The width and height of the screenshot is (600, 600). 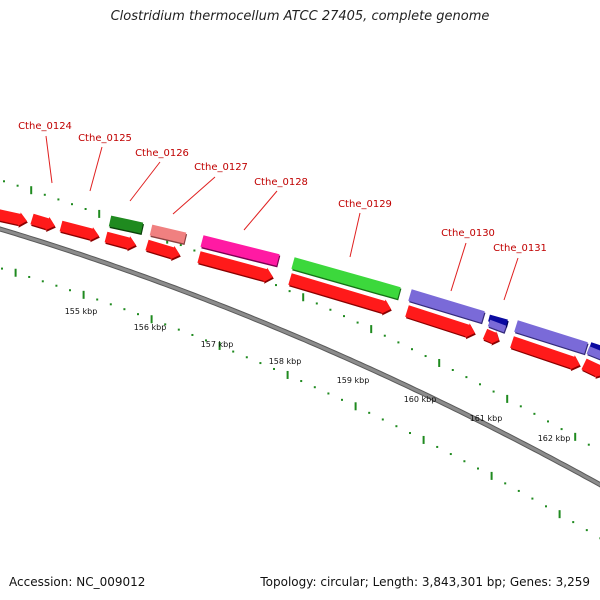 I want to click on gene-label: Cthe_0125, so click(x=105, y=138).